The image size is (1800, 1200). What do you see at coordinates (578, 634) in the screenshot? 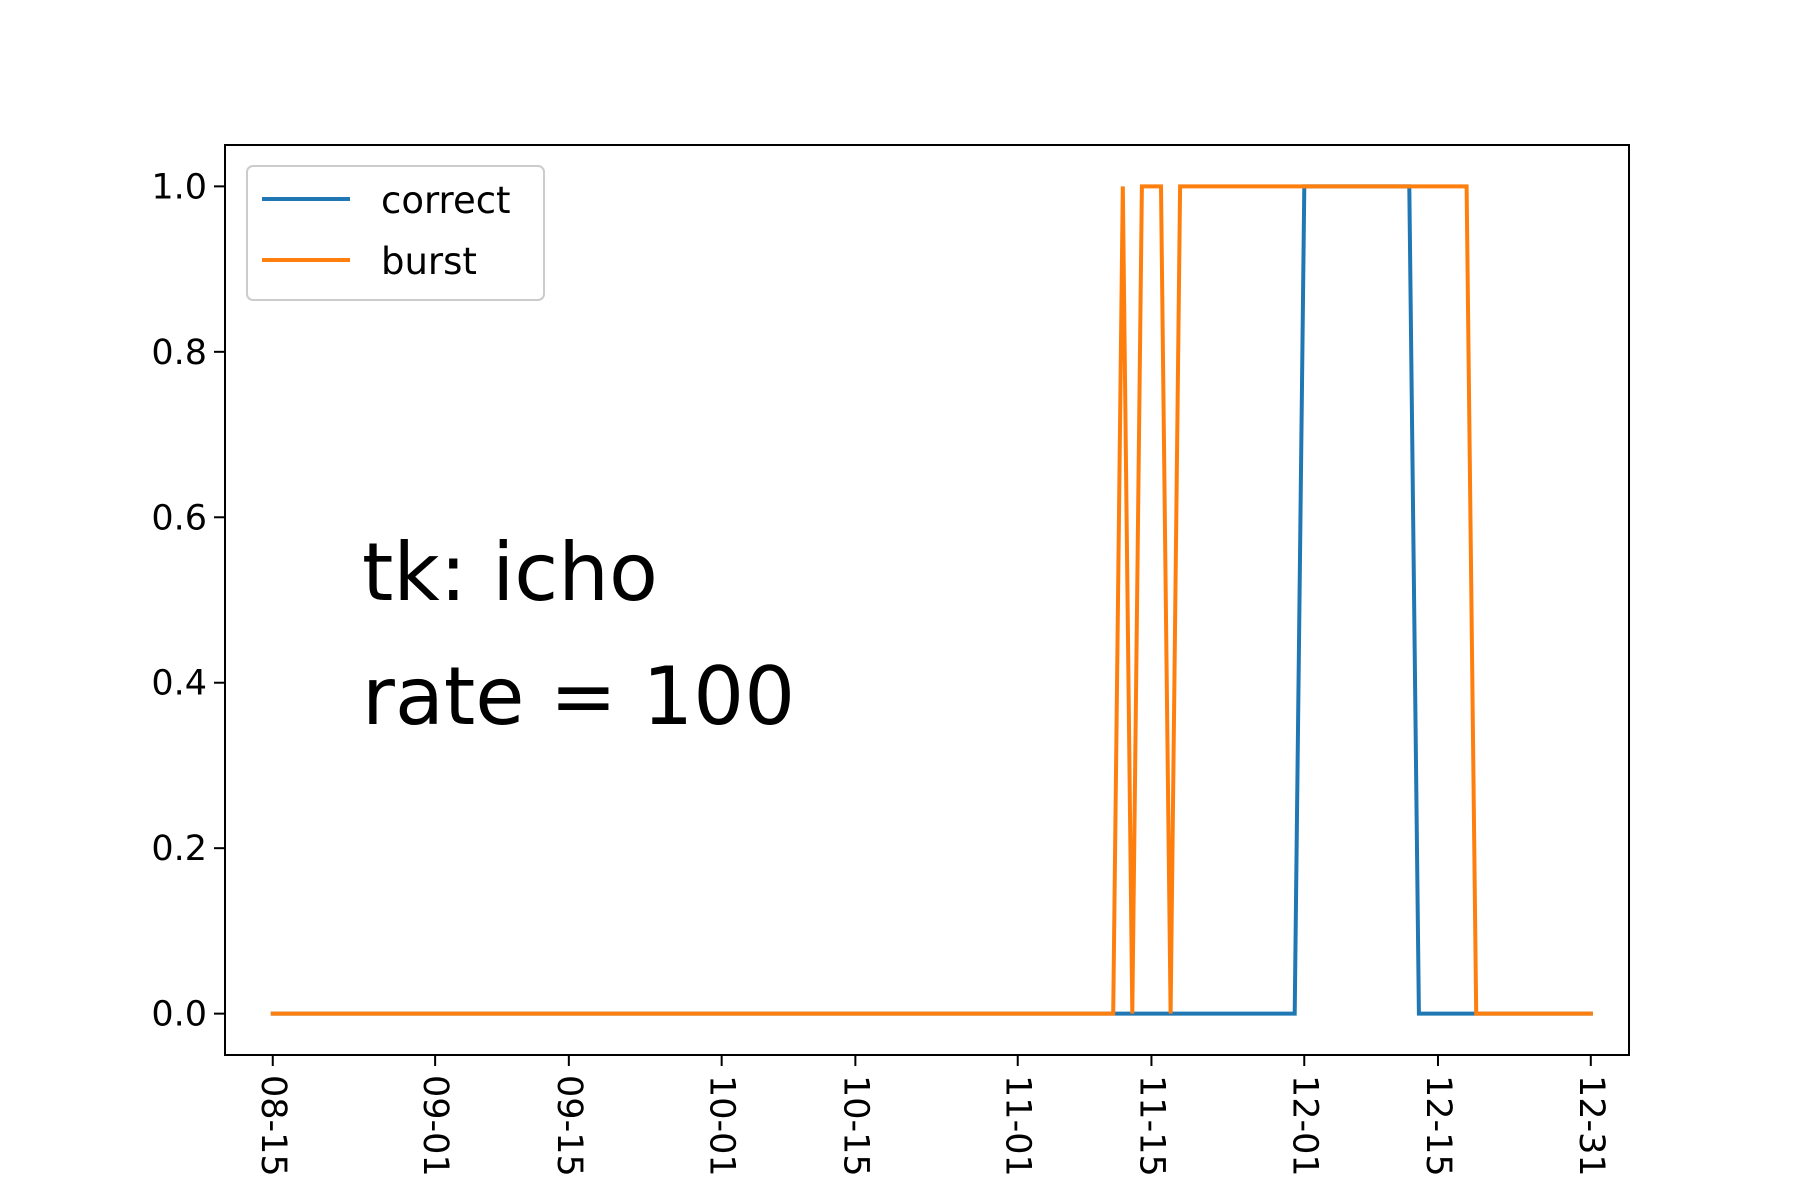
I see `annotation: tk: icho rate = 100` at bounding box center [578, 634].